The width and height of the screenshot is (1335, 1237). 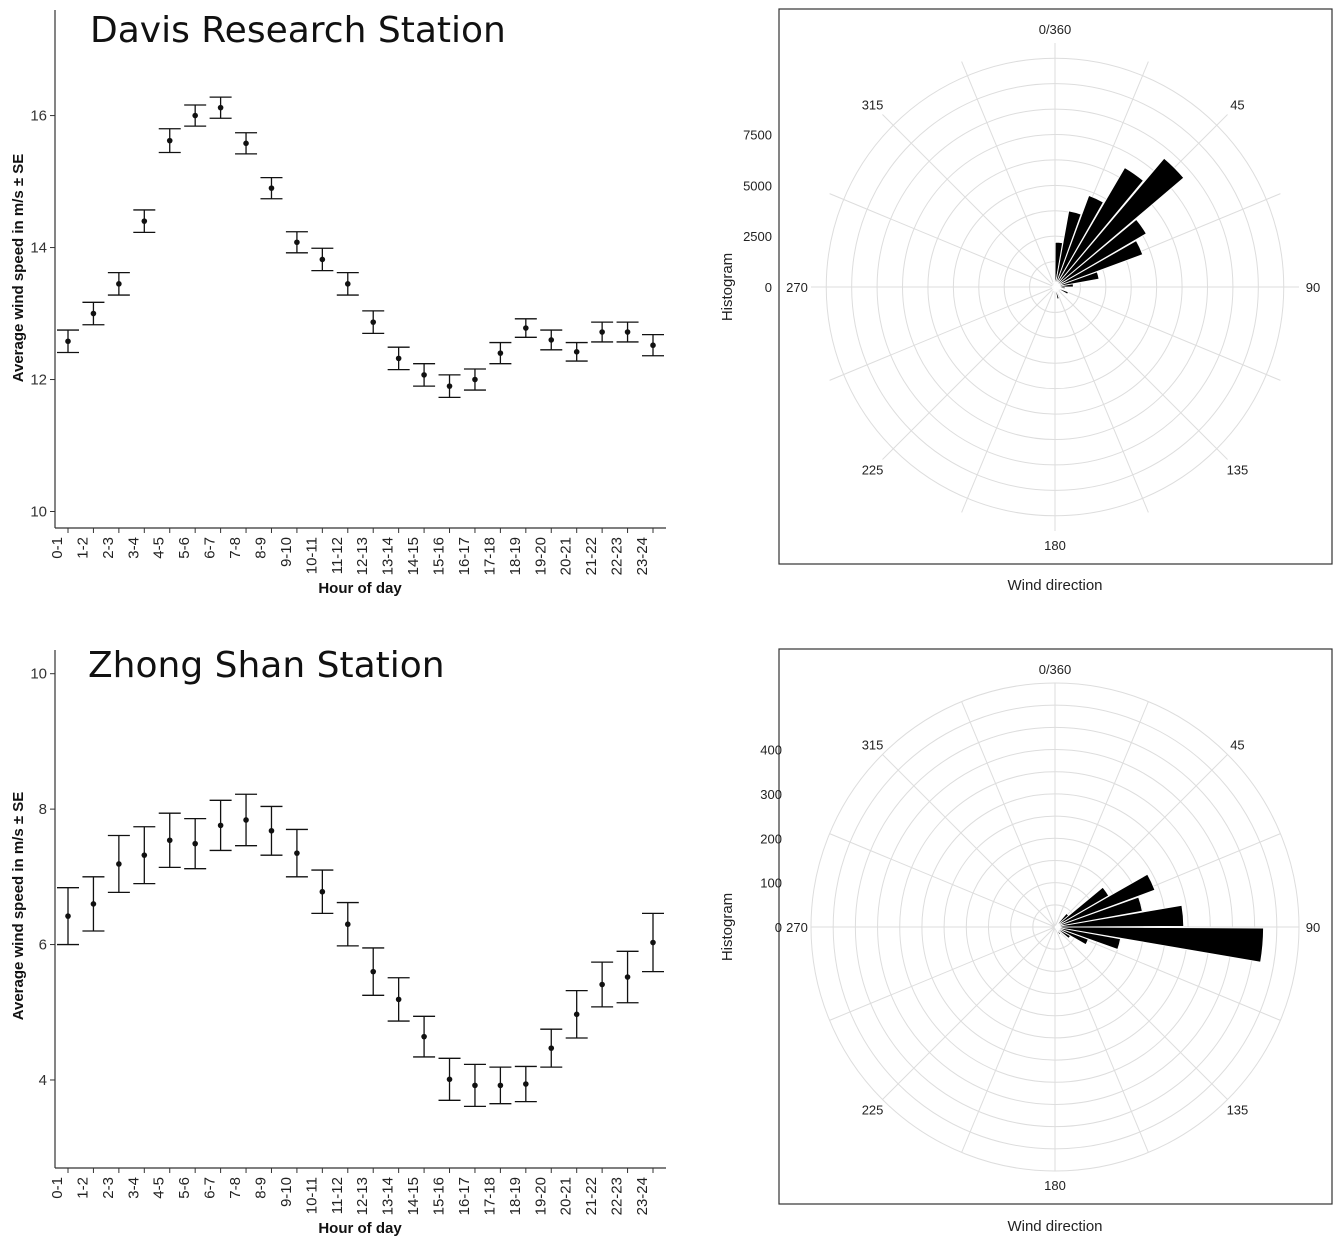 I want to click on zhongshan-title: Zhong Shan Station, so click(x=266, y=665).